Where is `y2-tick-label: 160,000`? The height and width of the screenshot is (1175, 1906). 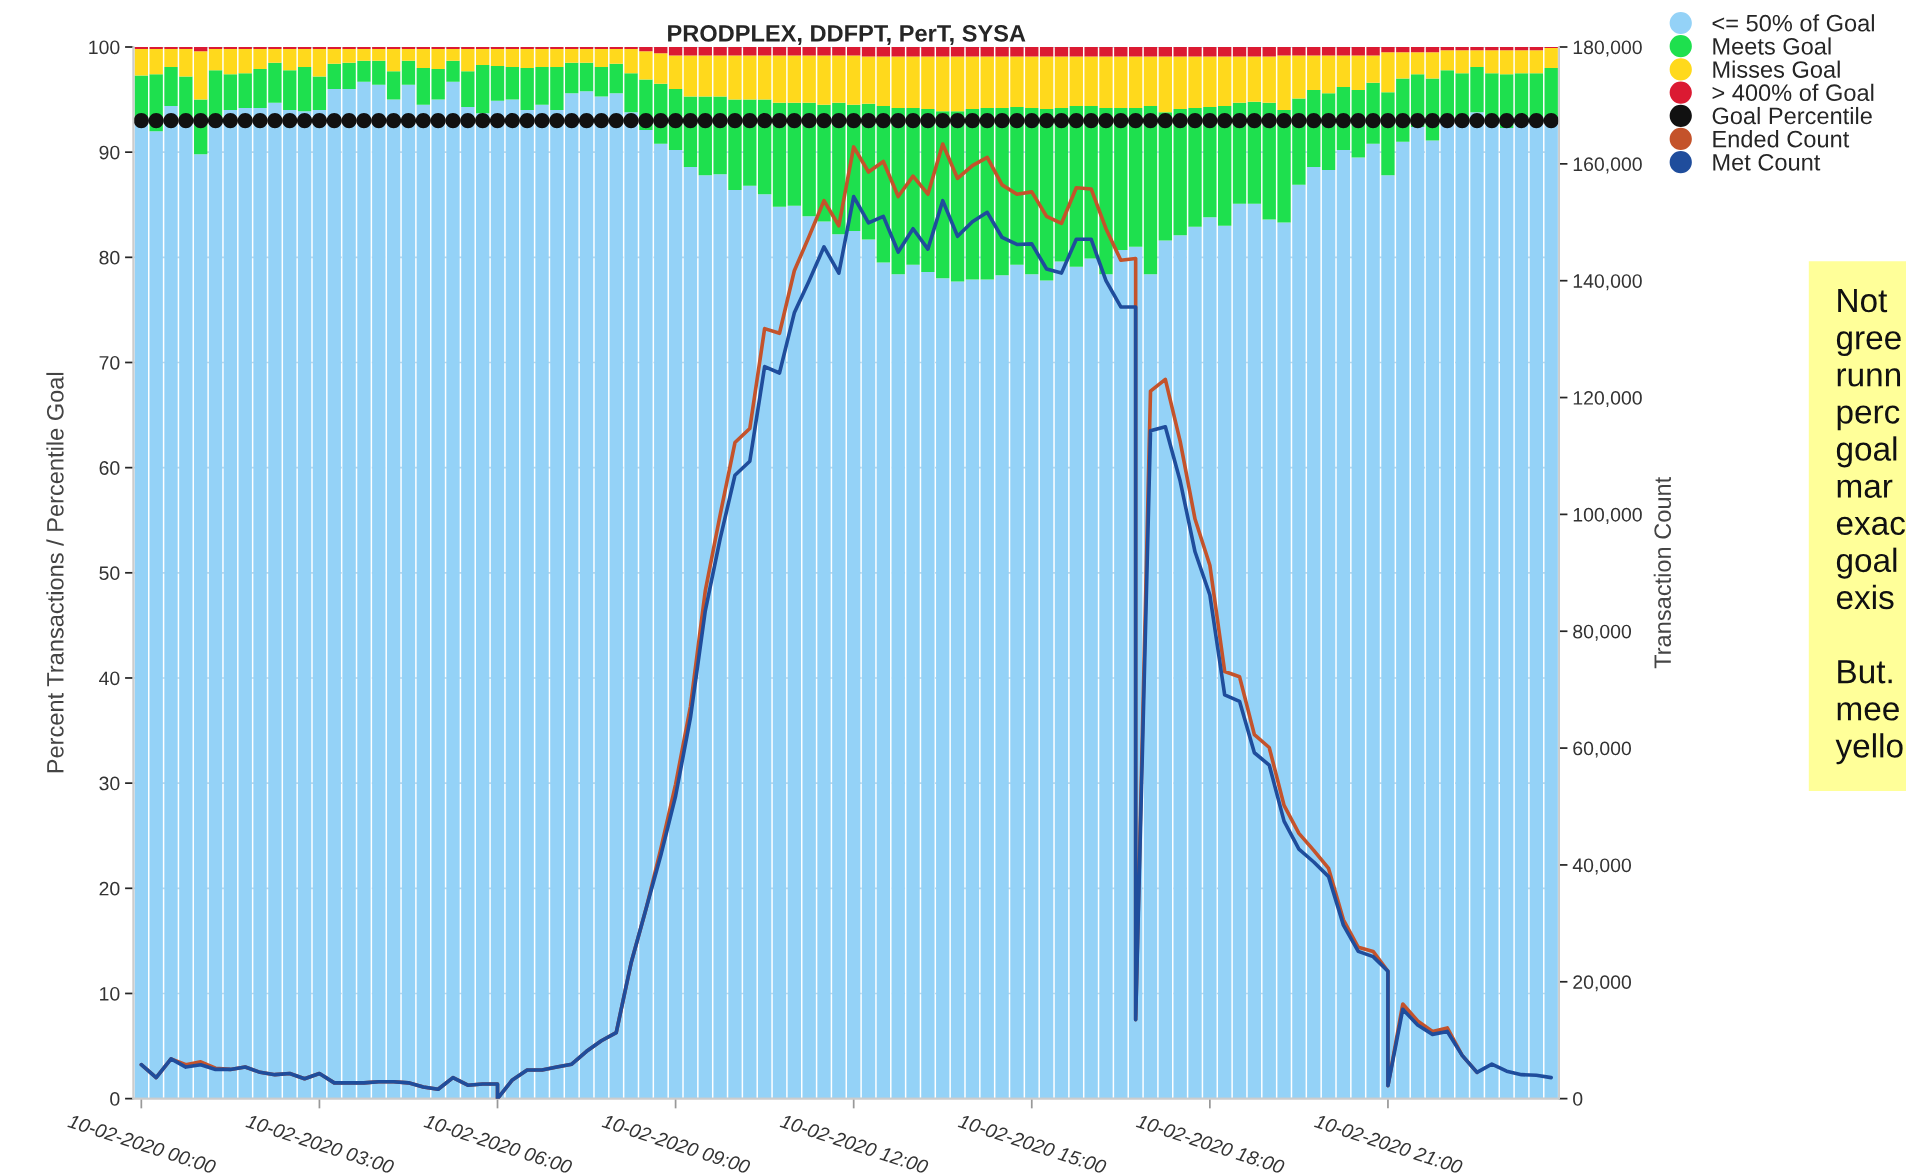 y2-tick-label: 160,000 is located at coordinates (1607, 165).